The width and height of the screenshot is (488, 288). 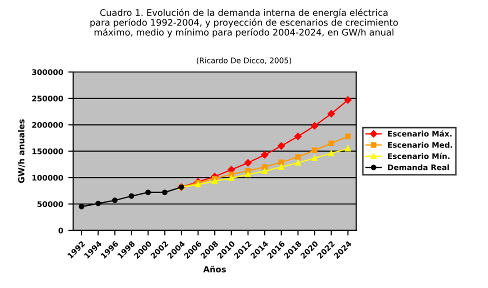 What do you see at coordinates (22, 151) in the screenshot?
I see `y-axis-title: GW/h anuales` at bounding box center [22, 151].